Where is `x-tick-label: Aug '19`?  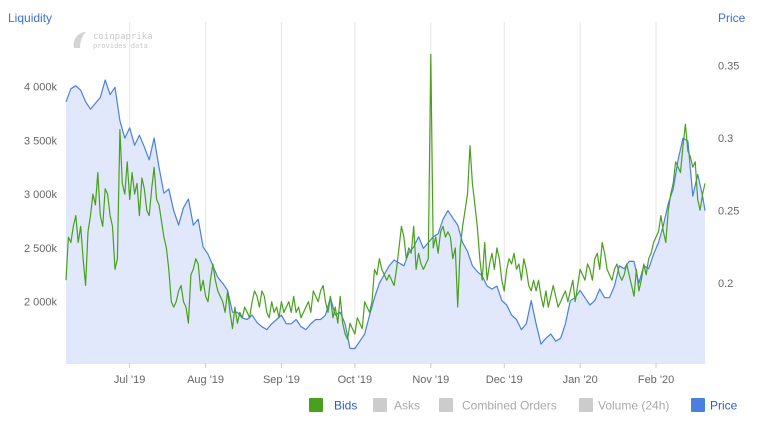
x-tick-label: Aug '19 is located at coordinates (205, 380).